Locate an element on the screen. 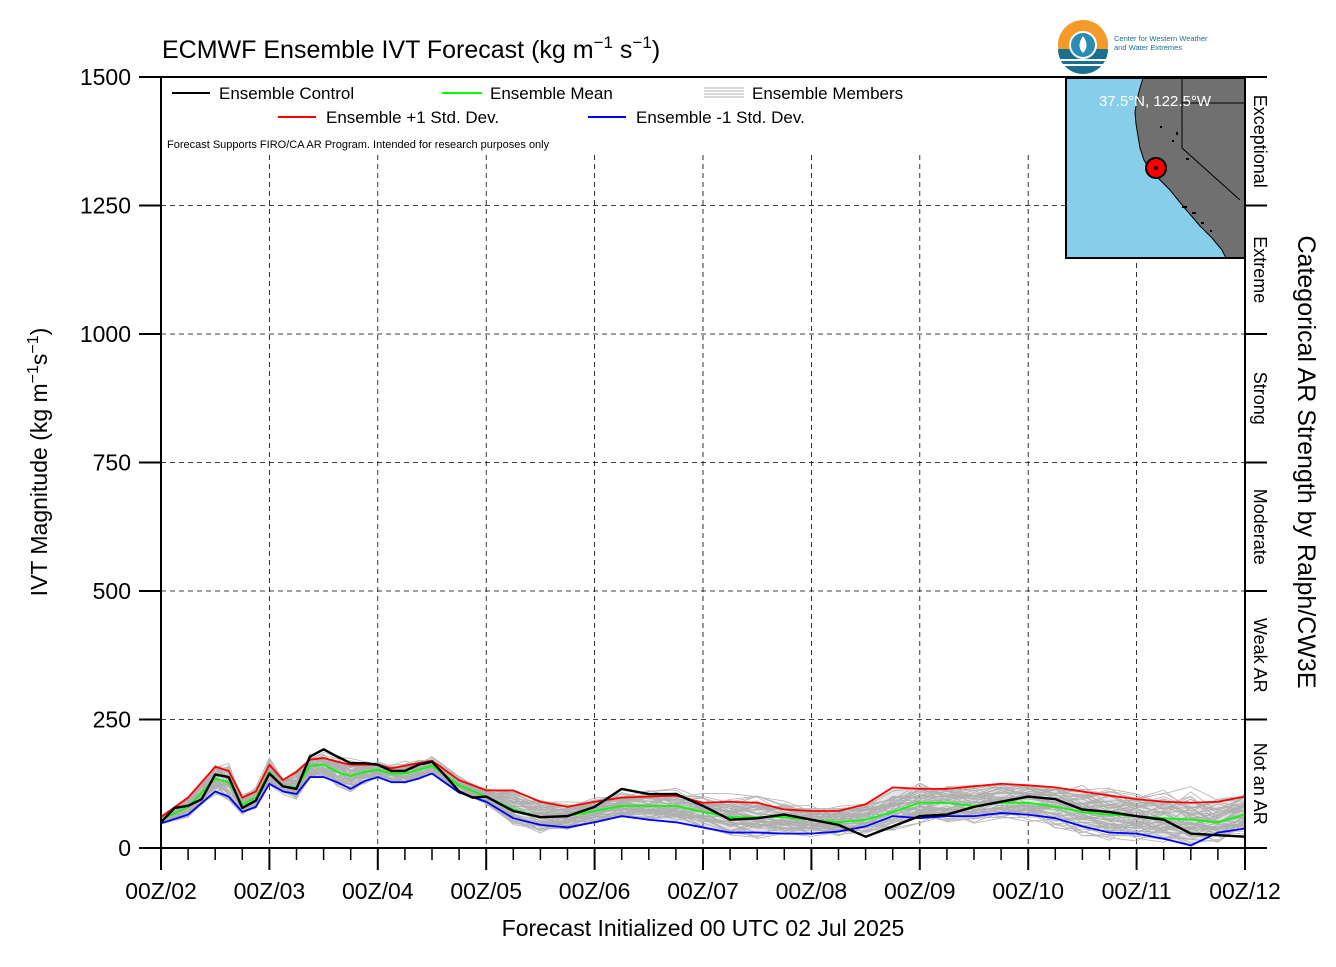  legend-label-minus-std: Ensemble -1 Std. Dev. is located at coordinates (720, 117).